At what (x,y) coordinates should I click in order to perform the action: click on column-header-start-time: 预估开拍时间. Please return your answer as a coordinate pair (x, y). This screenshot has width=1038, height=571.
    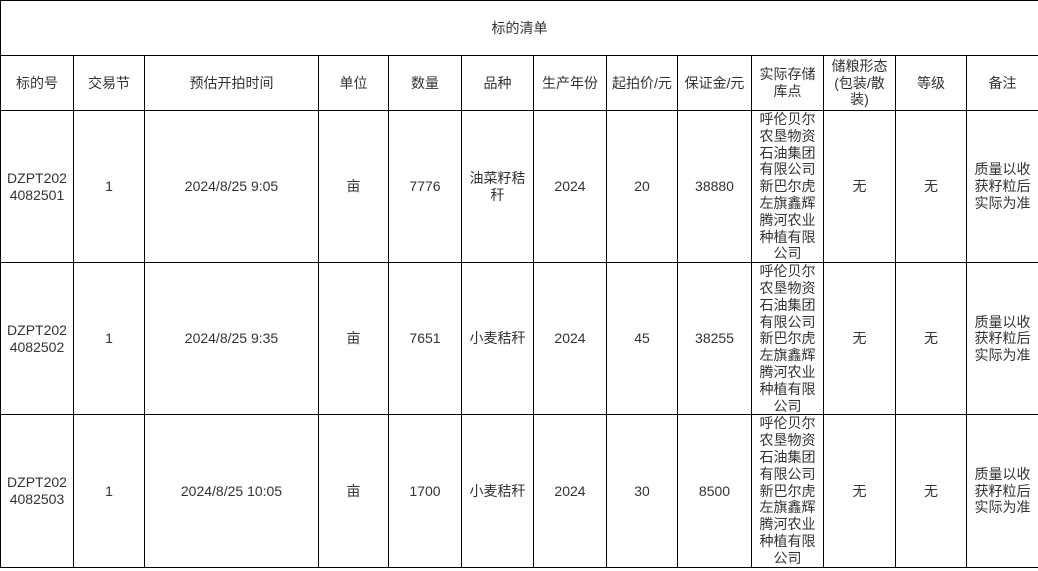
    Looking at the image, I should click on (231, 83).